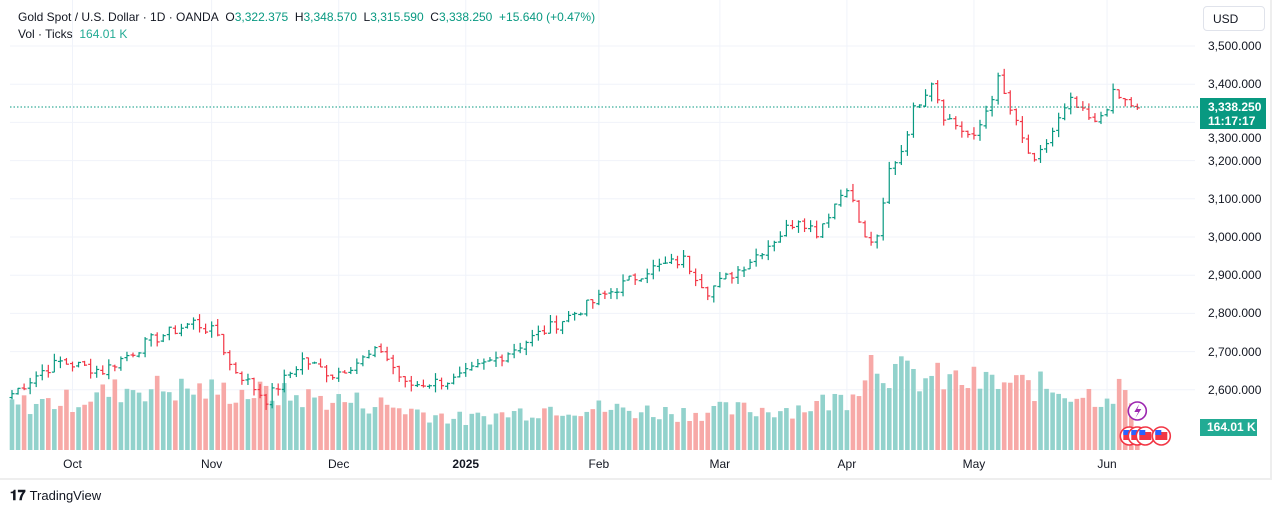 The height and width of the screenshot is (513, 1281). What do you see at coordinates (103, 34) in the screenshot?
I see `volume-value: 164.01 K` at bounding box center [103, 34].